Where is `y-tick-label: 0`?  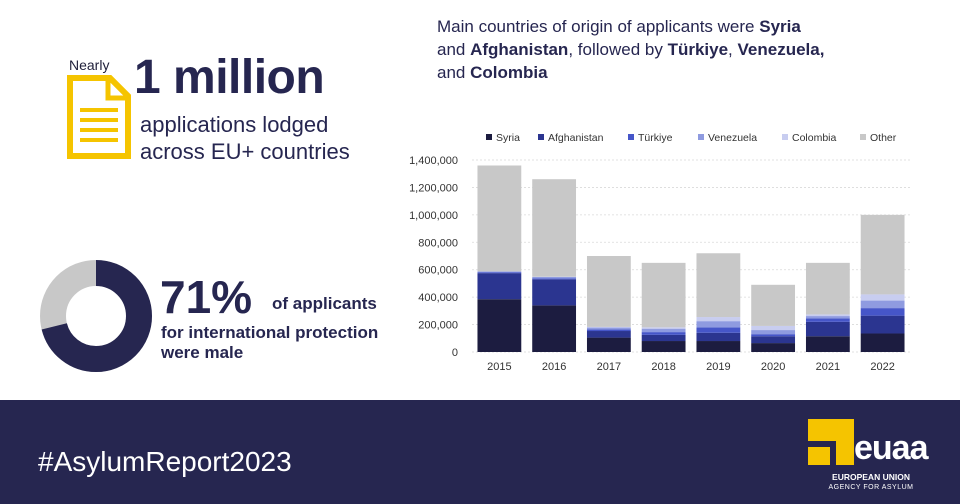 y-tick-label: 0 is located at coordinates (455, 353).